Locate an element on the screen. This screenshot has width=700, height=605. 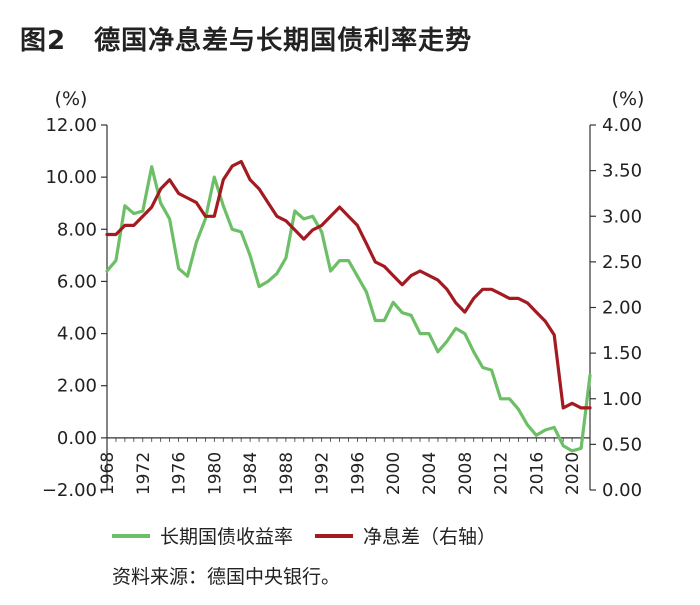
left-tick-label: 8.00 is located at coordinates (77, 229).